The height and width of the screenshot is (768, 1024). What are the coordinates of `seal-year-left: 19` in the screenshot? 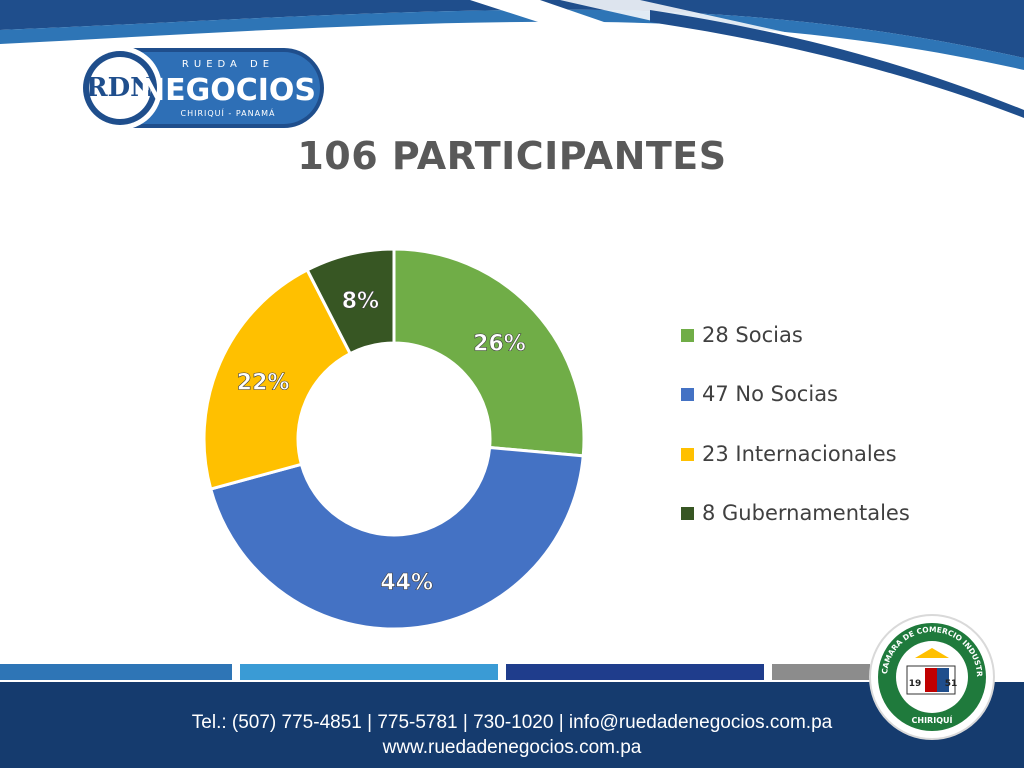 It's located at (915, 684).